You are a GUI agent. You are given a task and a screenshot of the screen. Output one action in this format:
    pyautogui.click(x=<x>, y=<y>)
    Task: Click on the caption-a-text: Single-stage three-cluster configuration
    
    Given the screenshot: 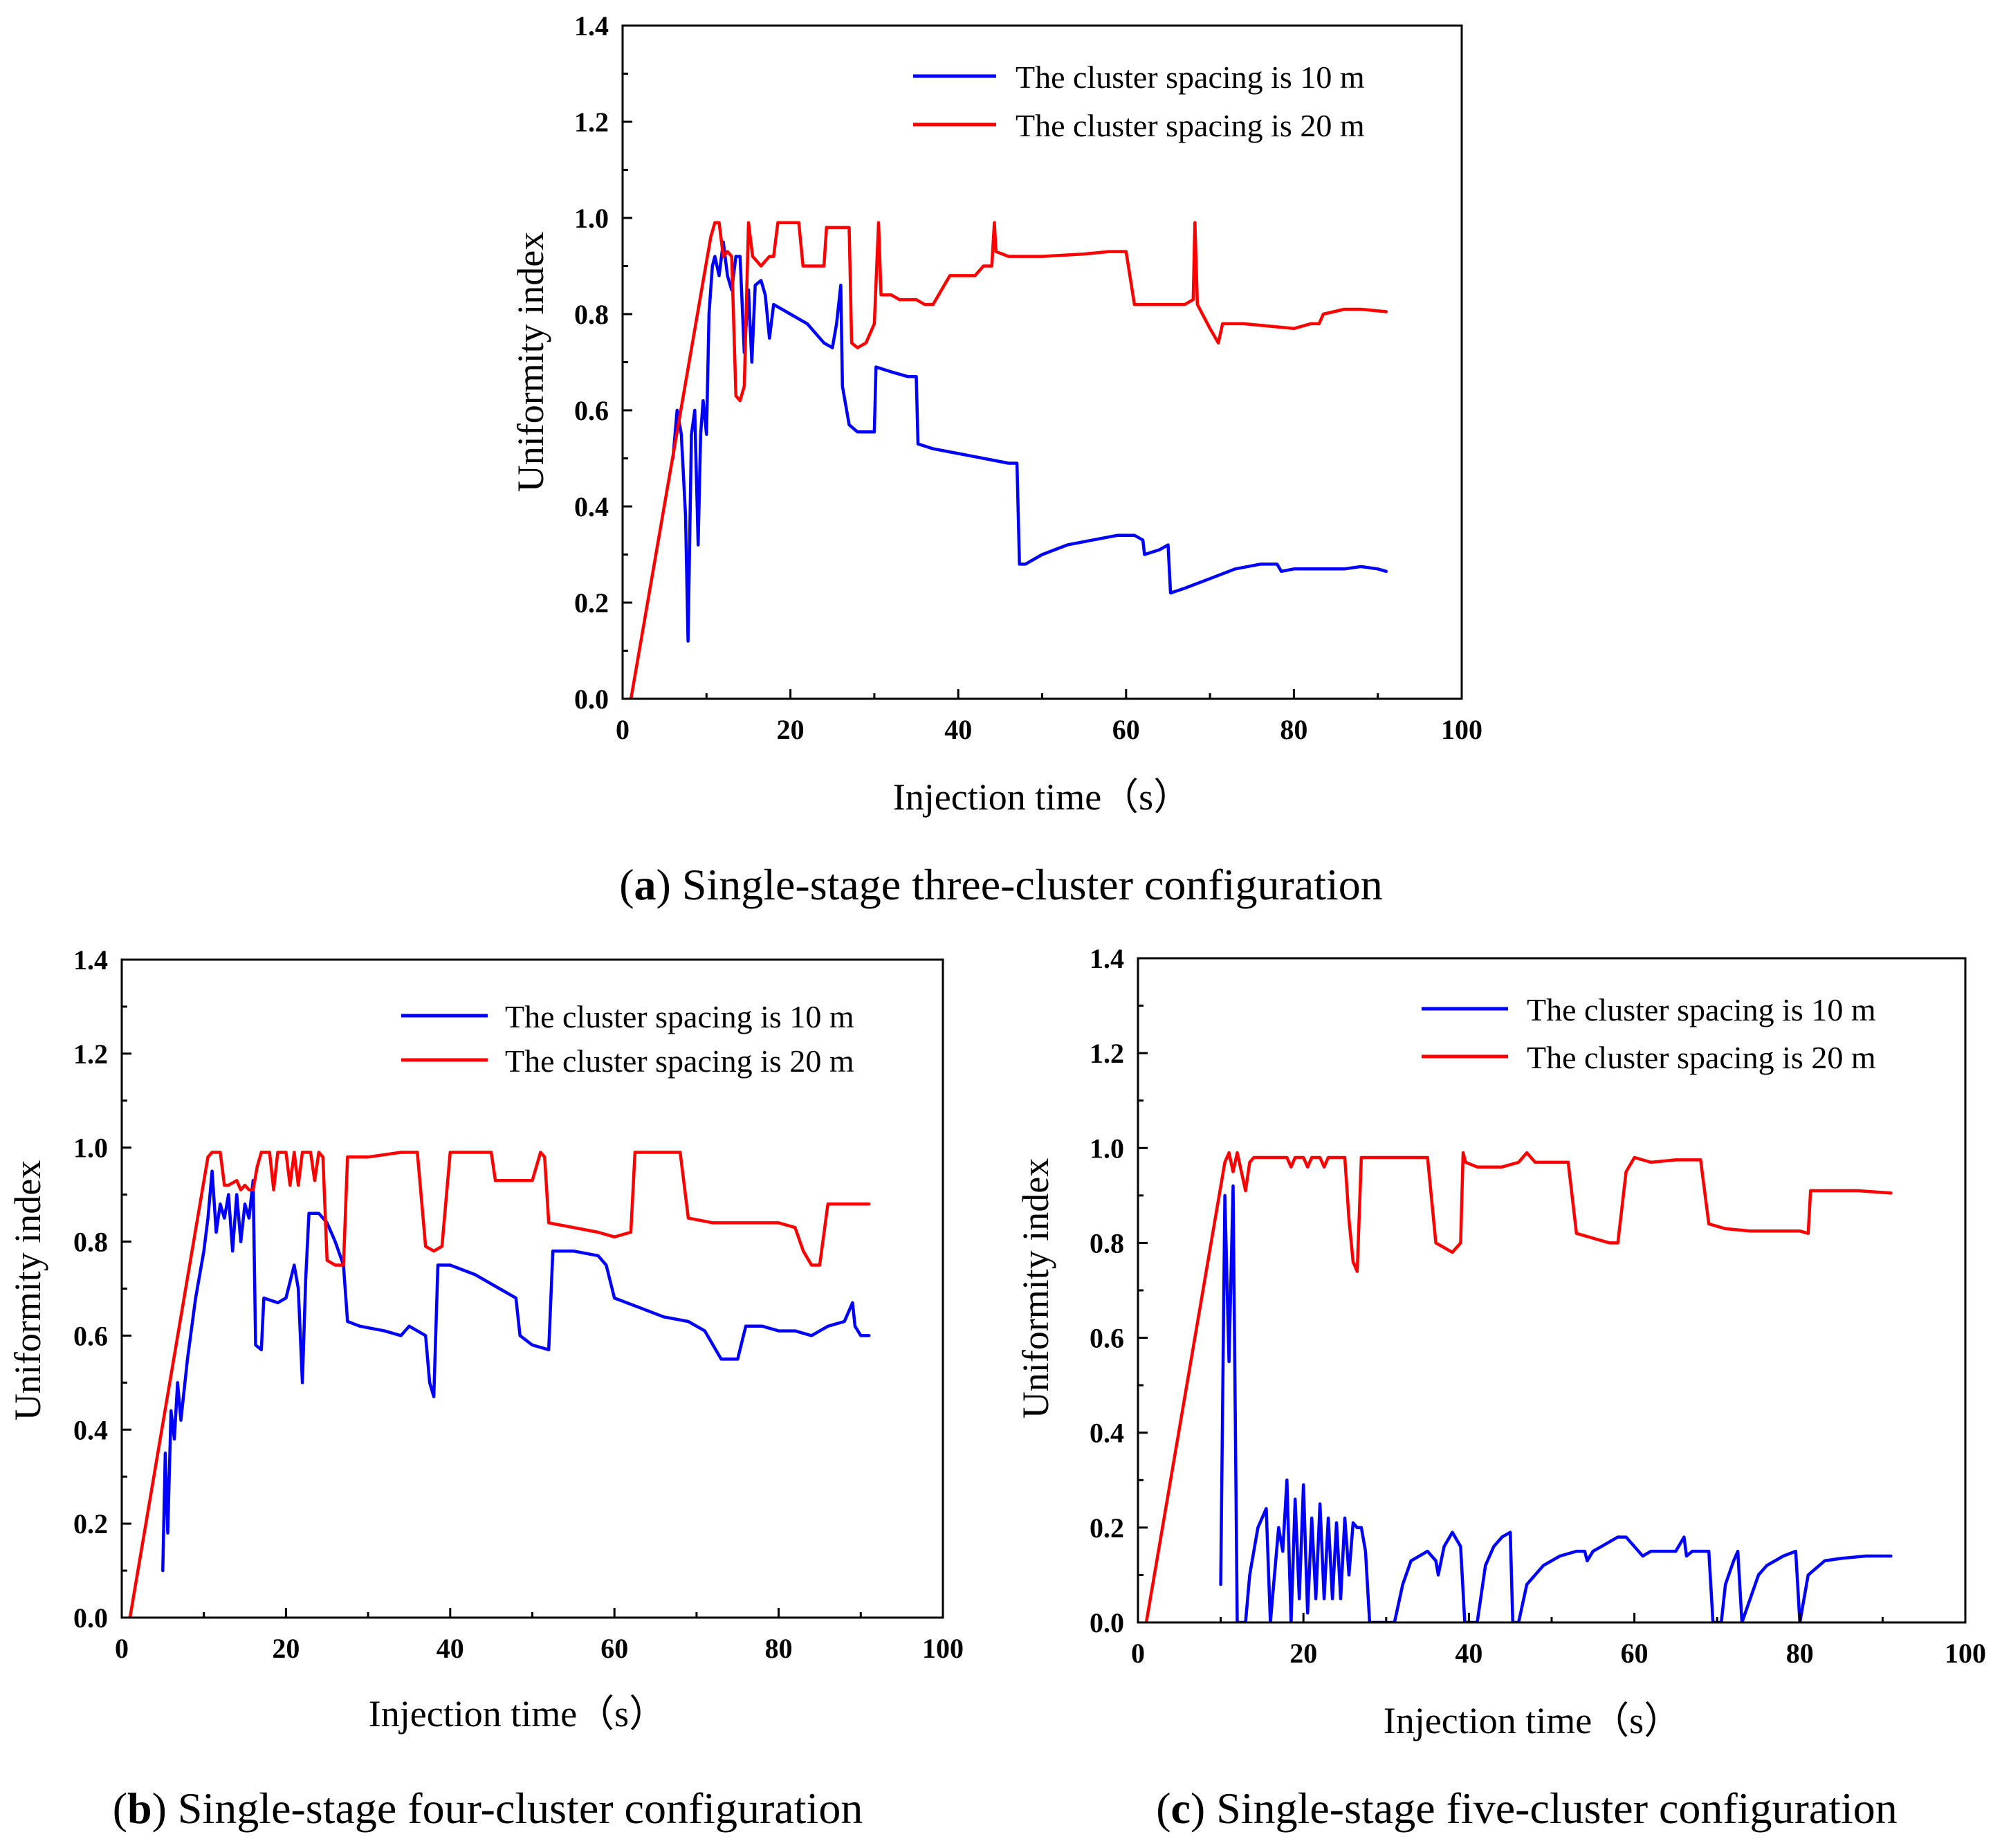 What is the action you would take?
    pyautogui.click(x=1032, y=884)
    